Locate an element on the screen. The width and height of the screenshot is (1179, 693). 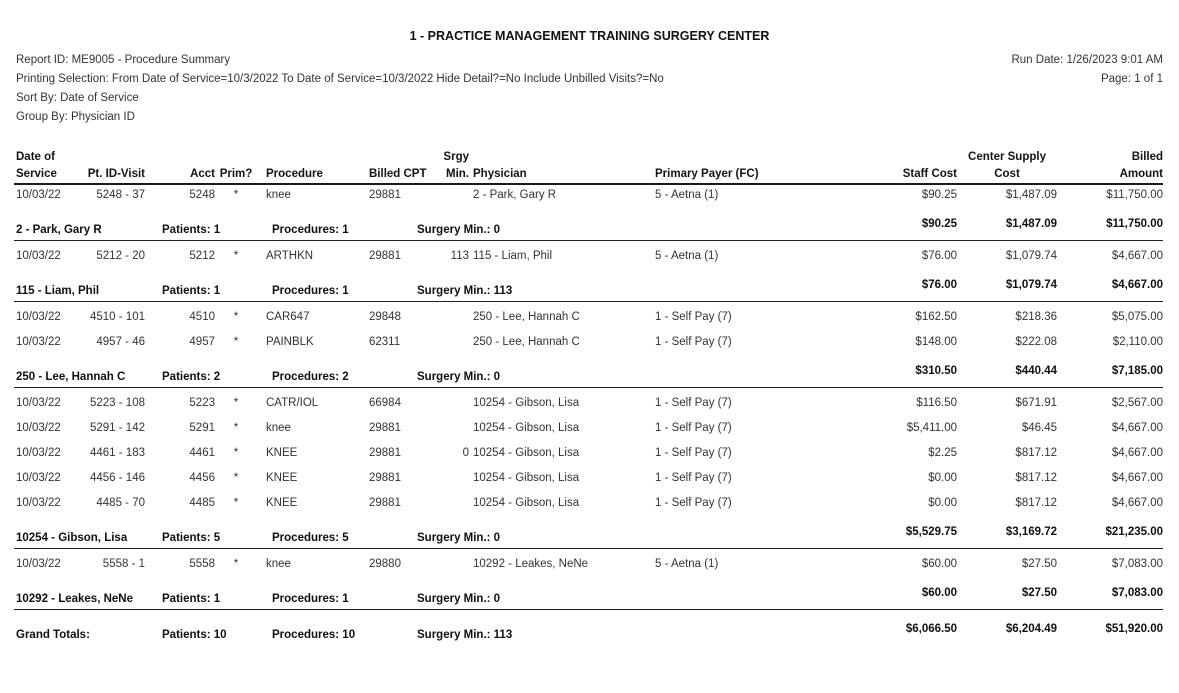
summary-surgery-min: Surgery Min.: 113 is located at coordinates (465, 291).